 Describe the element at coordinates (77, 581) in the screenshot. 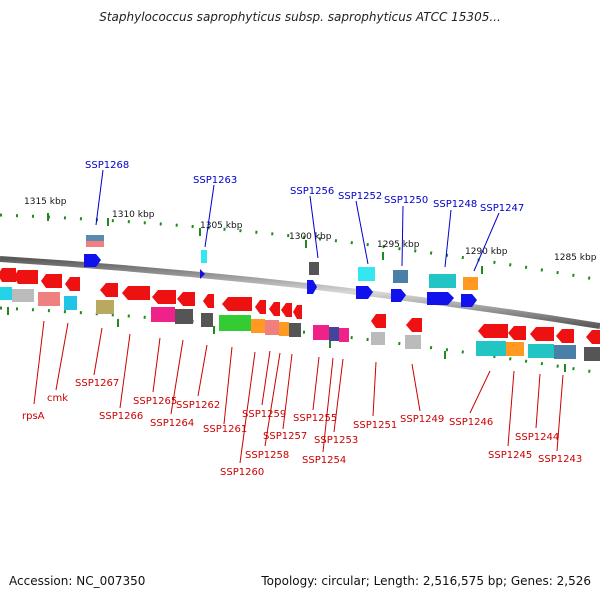

I see `accession-text: Accession: NC_007350` at that location.